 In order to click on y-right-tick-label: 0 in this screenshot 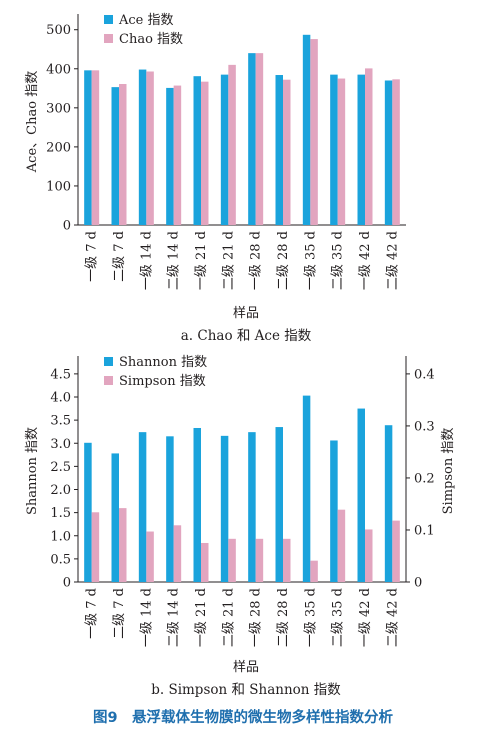, I will do `click(418, 583)`.